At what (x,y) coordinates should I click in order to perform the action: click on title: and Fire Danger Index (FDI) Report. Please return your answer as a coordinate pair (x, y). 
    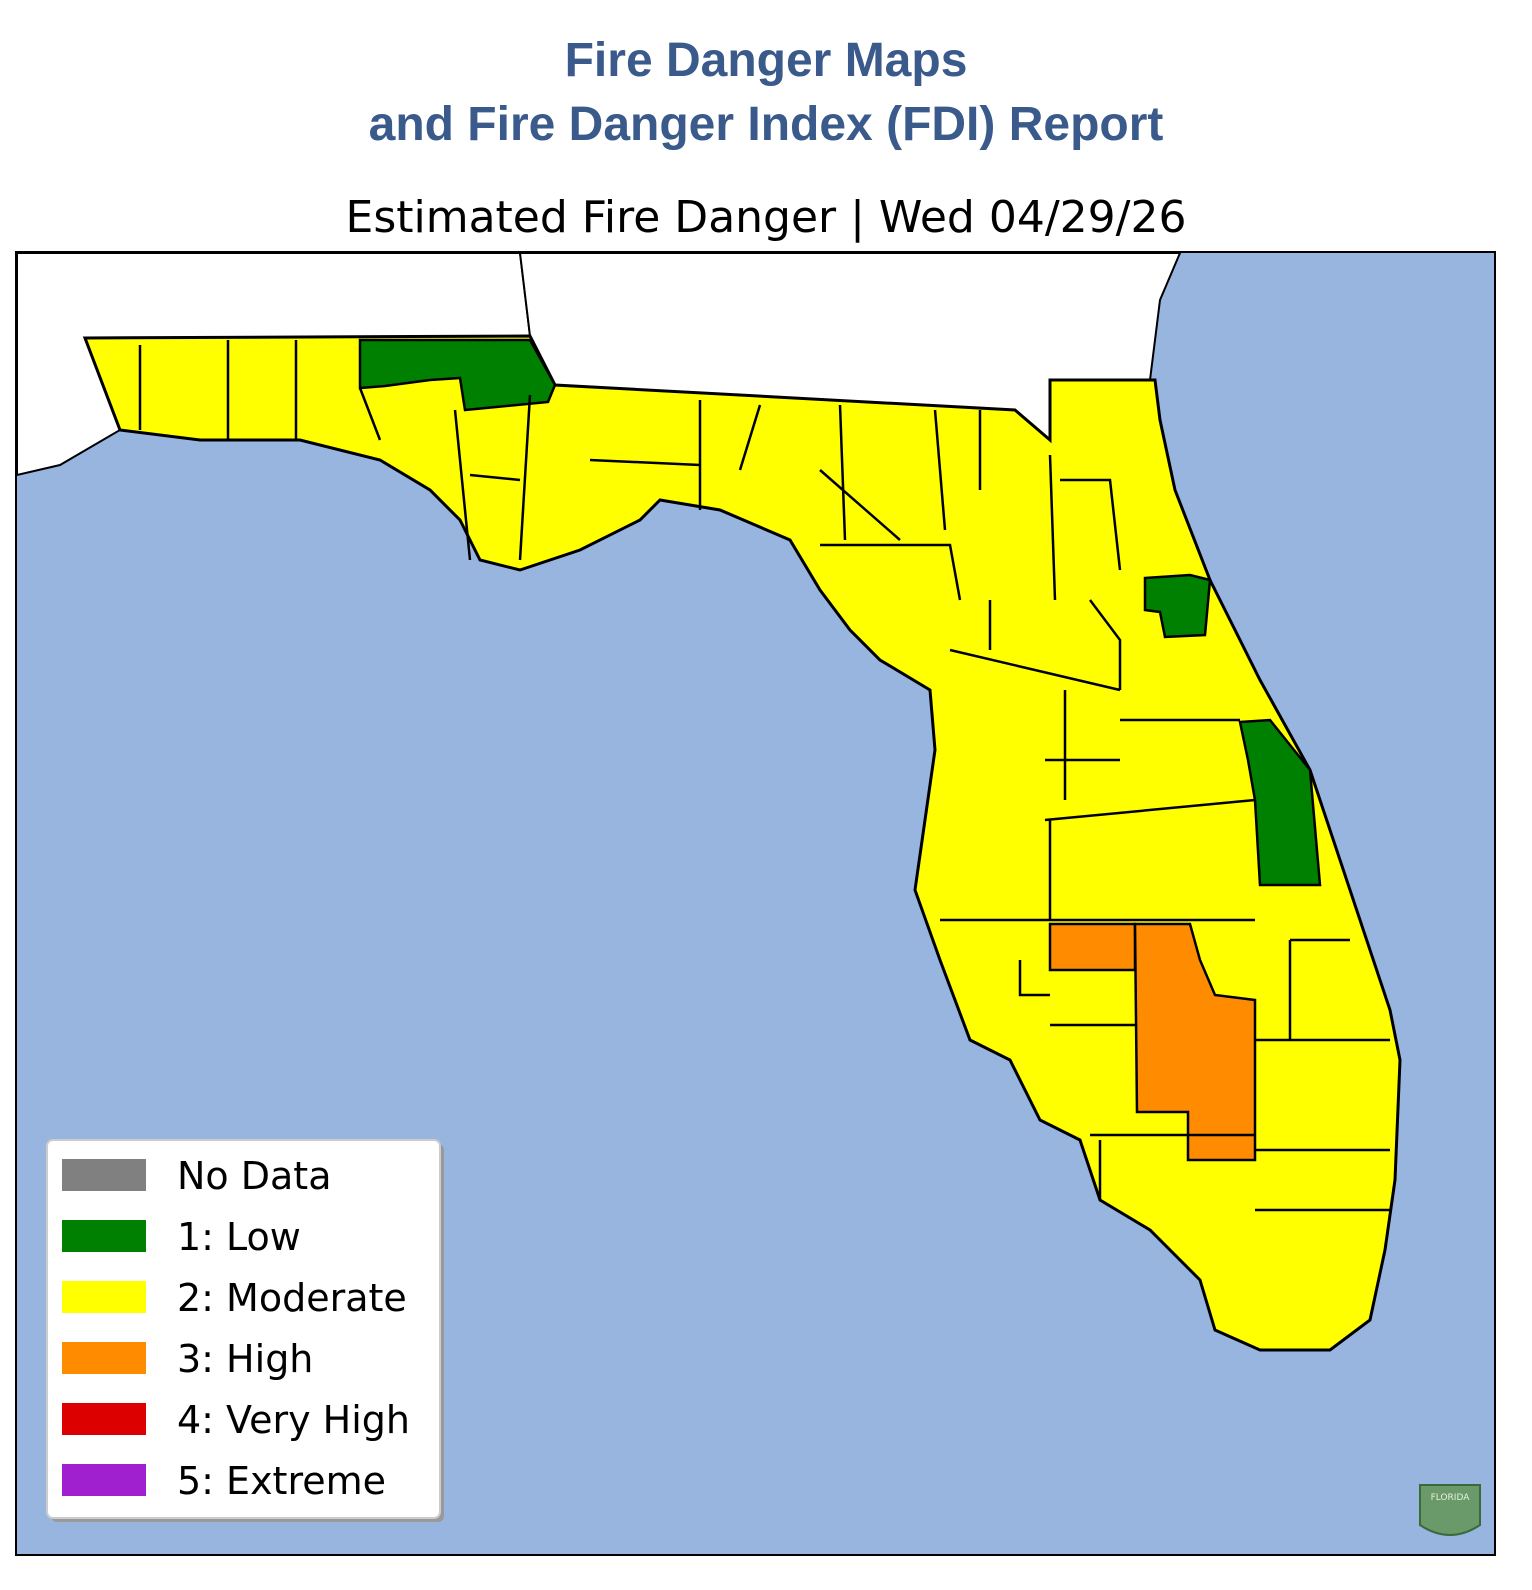
    Looking at the image, I should click on (766, 124).